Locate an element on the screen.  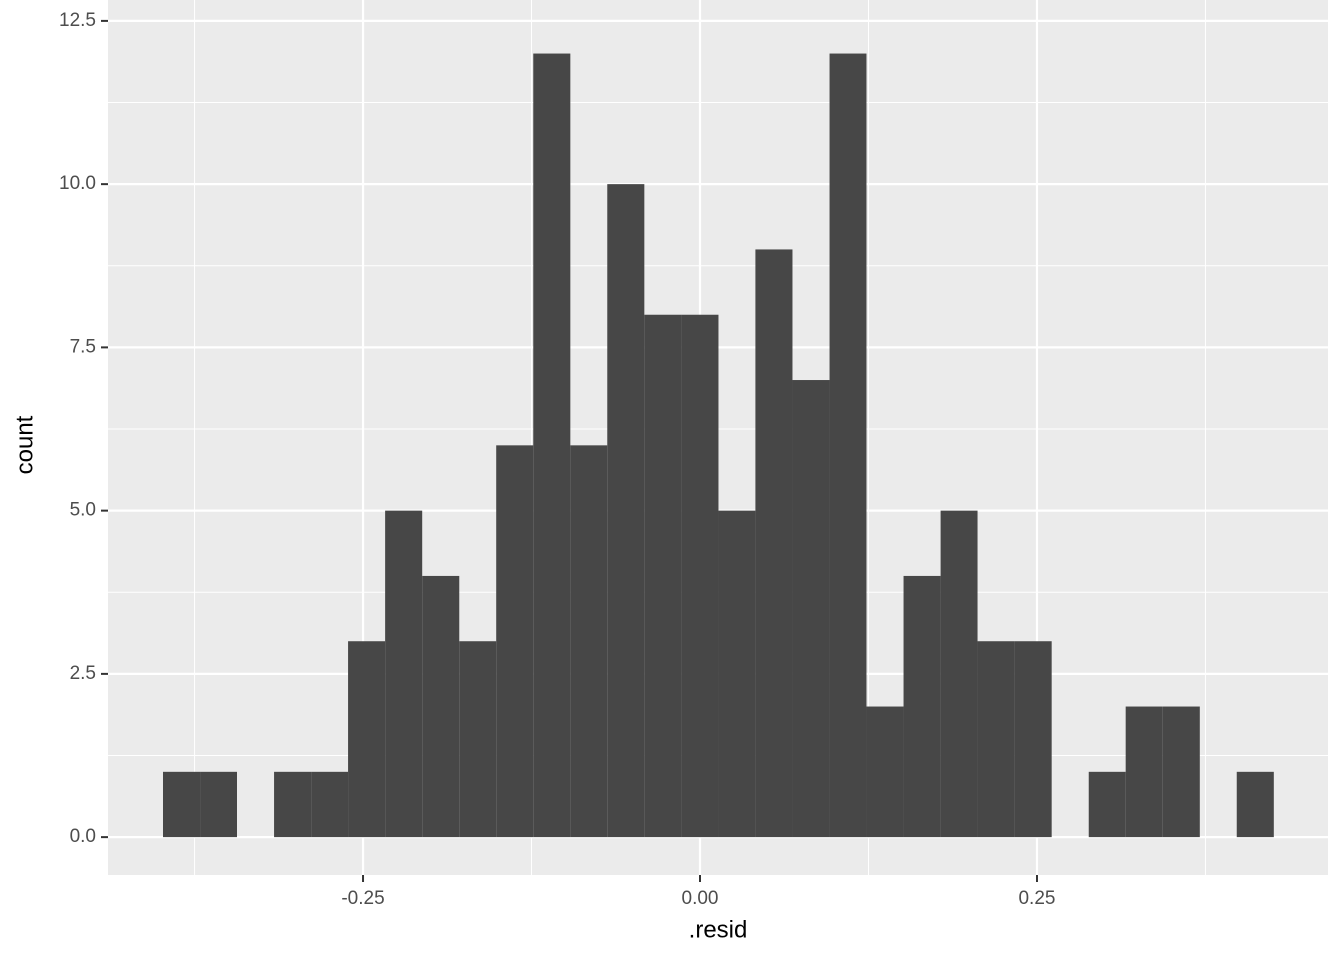
x-tick-label: -0.25 is located at coordinates (362, 898).